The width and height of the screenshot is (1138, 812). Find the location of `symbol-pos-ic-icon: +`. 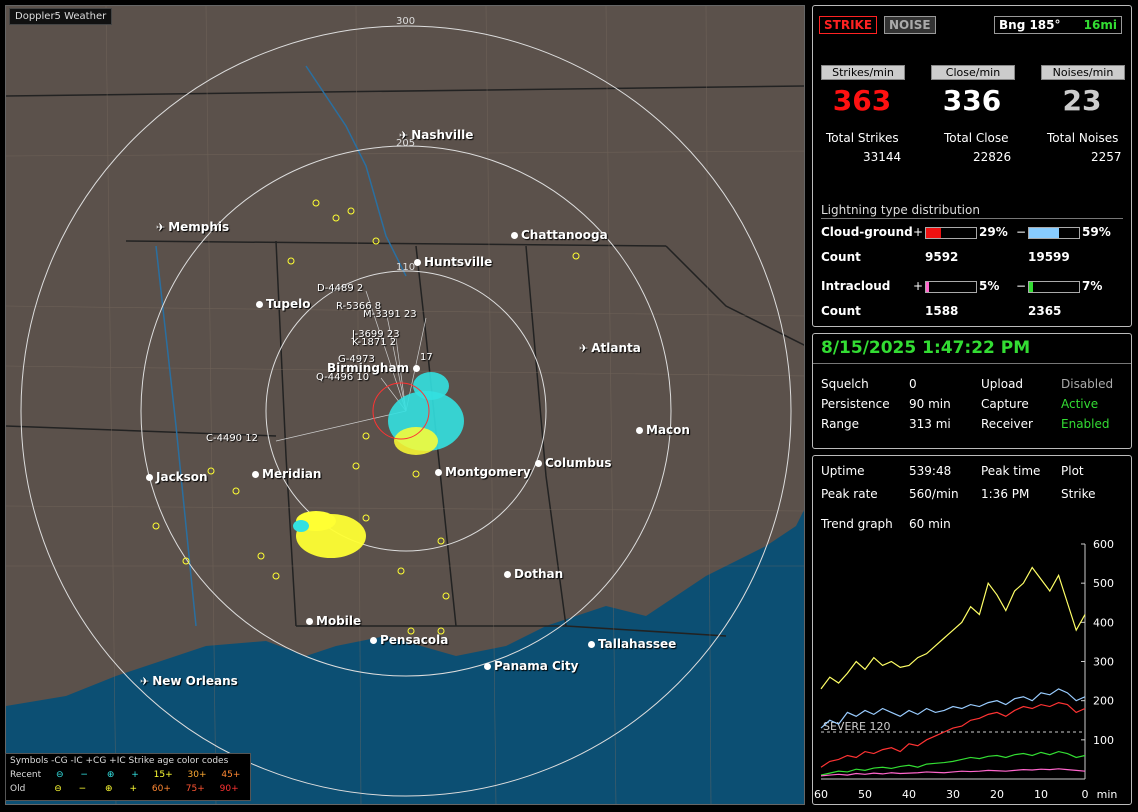

symbol-pos-ic-icon: + is located at coordinates (133, 789).